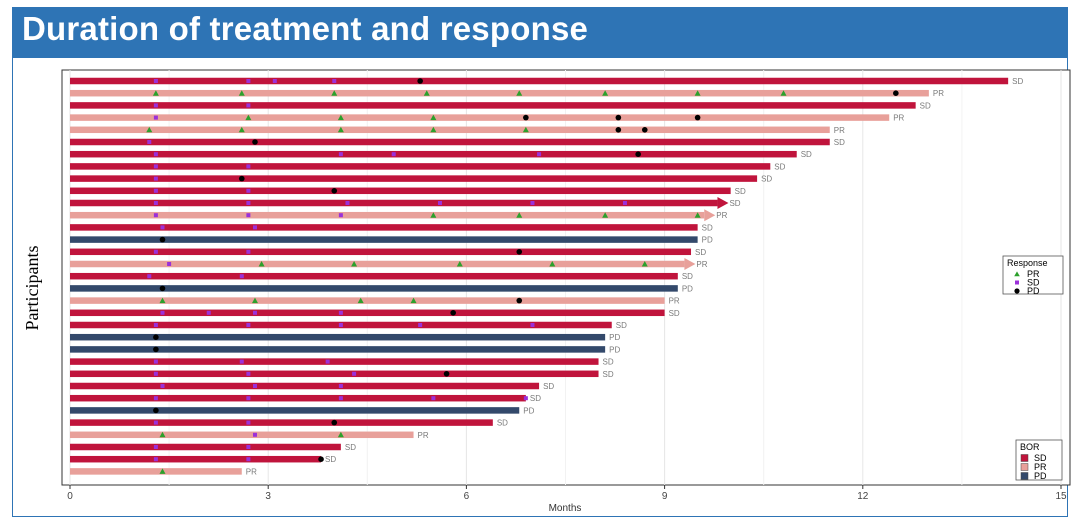 The width and height of the screenshot is (1080, 522). I want to click on legend-response-label: PD, so click(1033, 291).